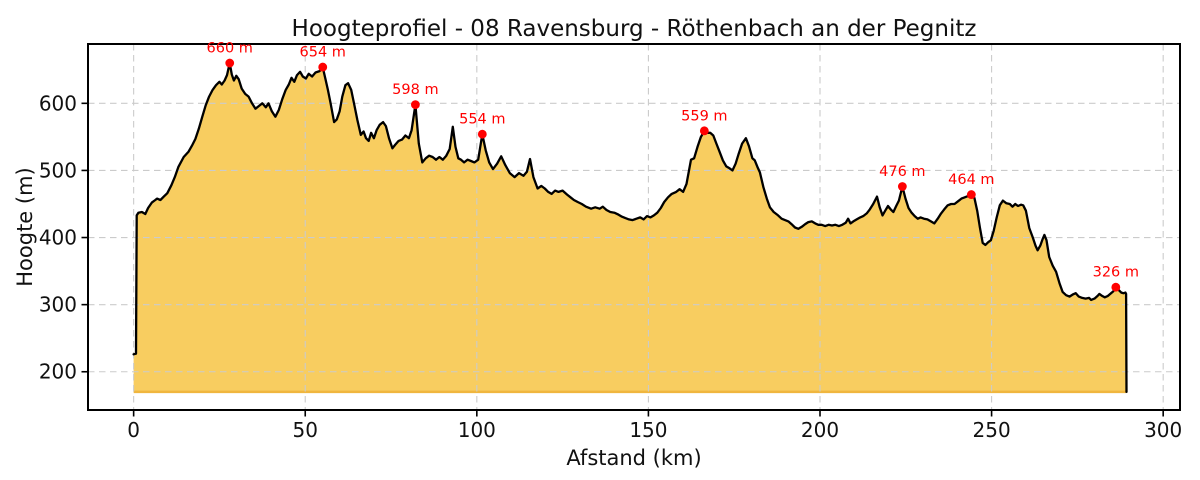 The image size is (1200, 480). Describe the element at coordinates (971, 180) in the screenshot. I see `peak-label: 464 m` at that location.